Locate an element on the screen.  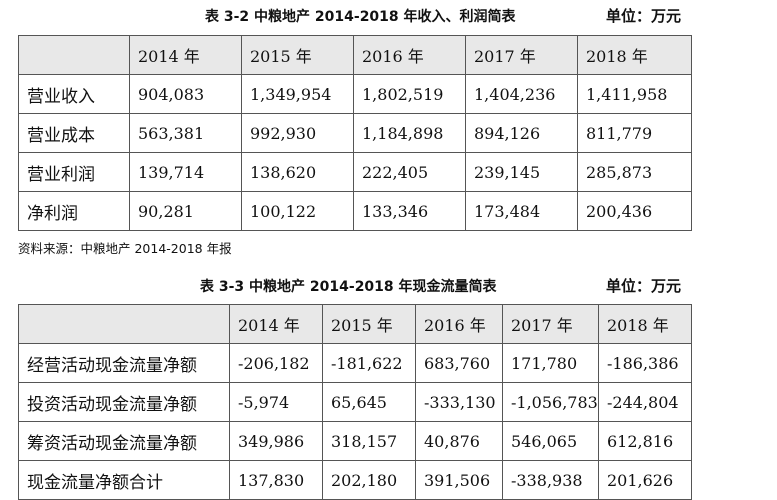
table2-header-cell: 2015 年 is located at coordinates (369, 324).